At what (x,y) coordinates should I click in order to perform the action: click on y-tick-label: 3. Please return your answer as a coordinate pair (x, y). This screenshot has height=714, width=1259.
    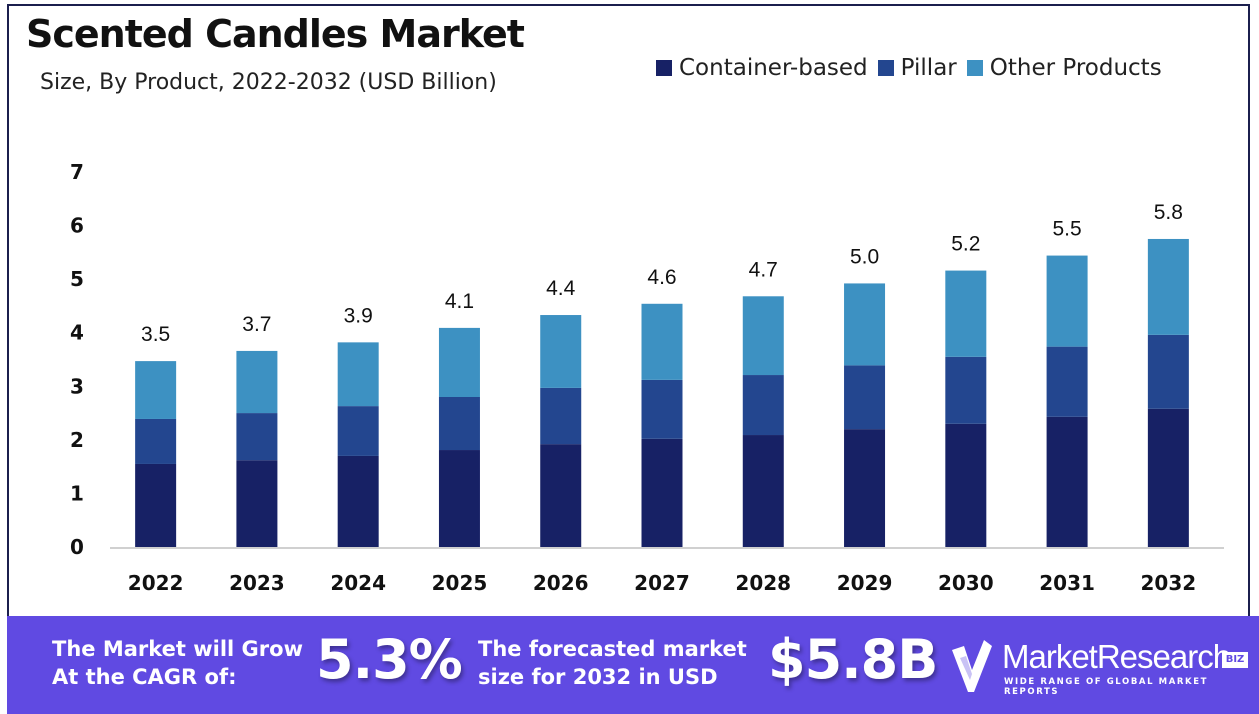
    Looking at the image, I should click on (77, 386).